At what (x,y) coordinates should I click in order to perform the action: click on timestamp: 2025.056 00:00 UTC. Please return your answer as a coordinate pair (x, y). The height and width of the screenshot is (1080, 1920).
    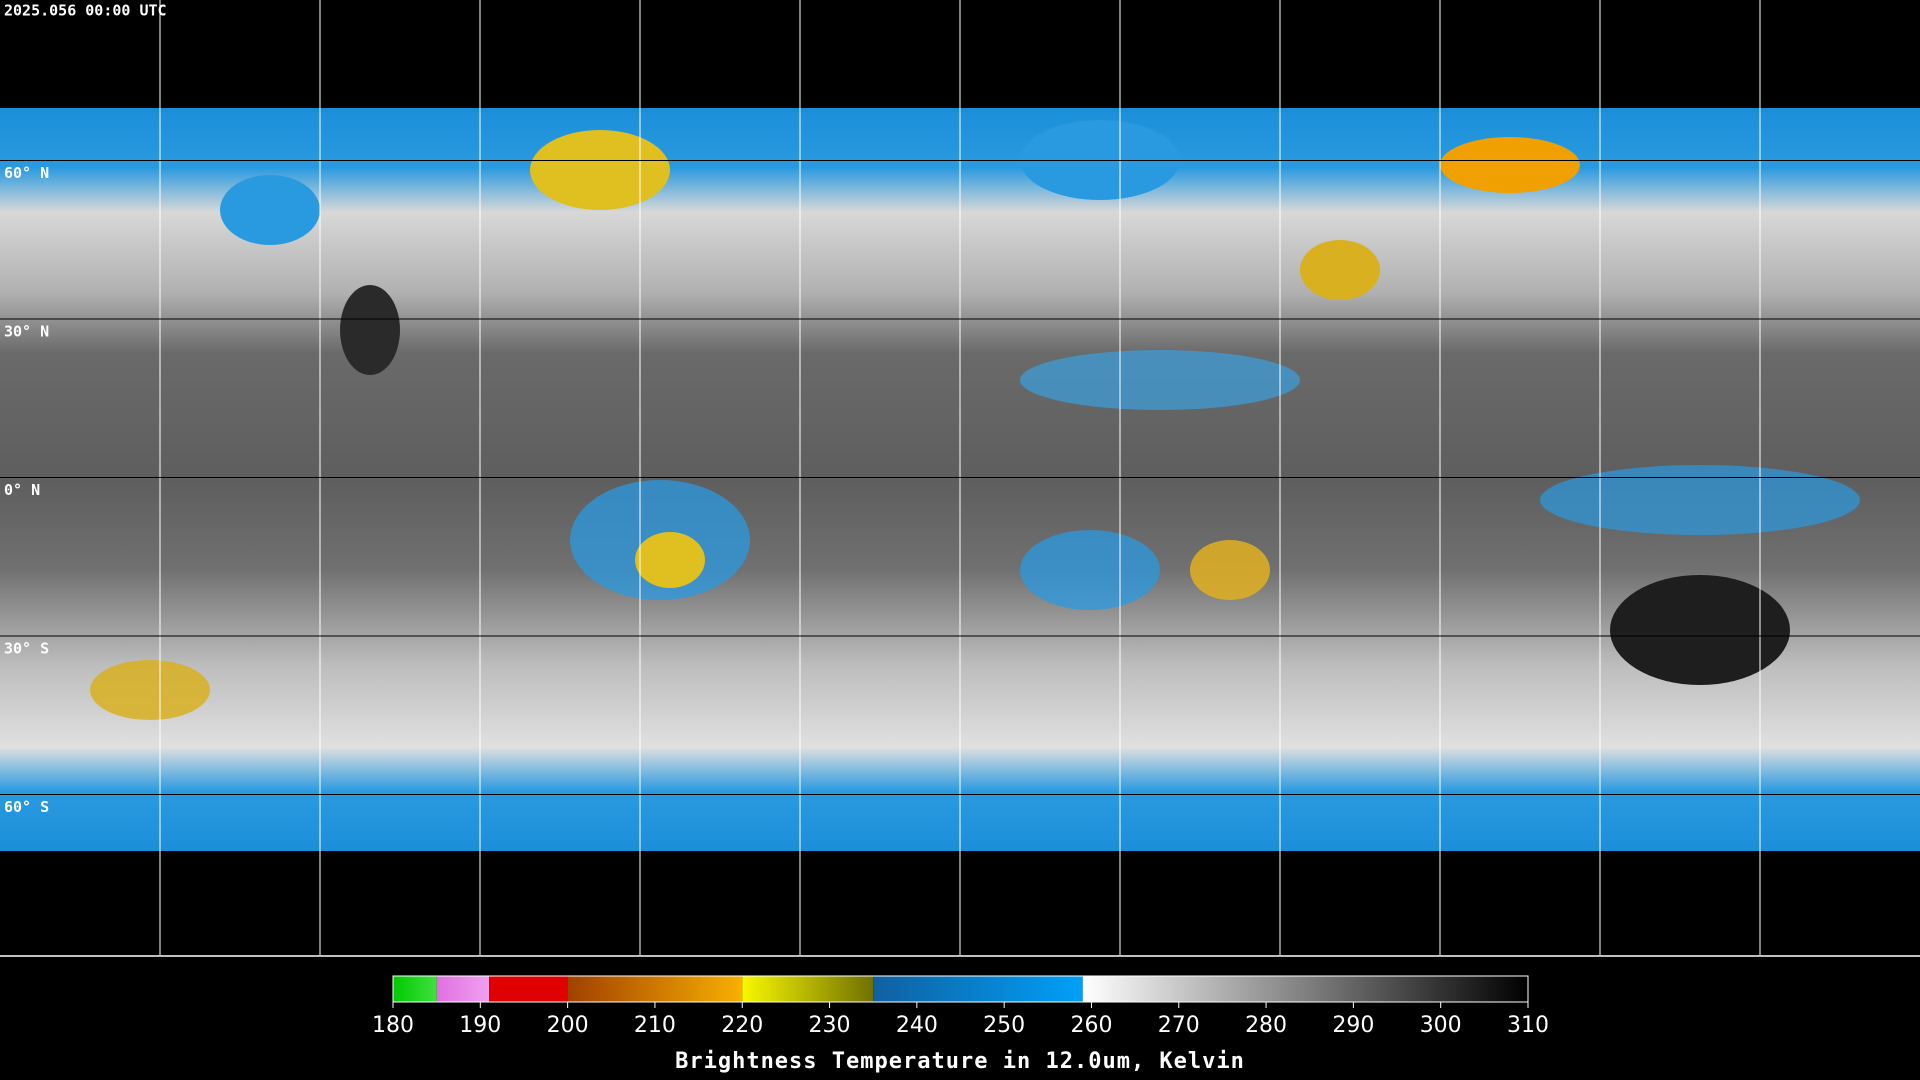
    Looking at the image, I should click on (85, 11).